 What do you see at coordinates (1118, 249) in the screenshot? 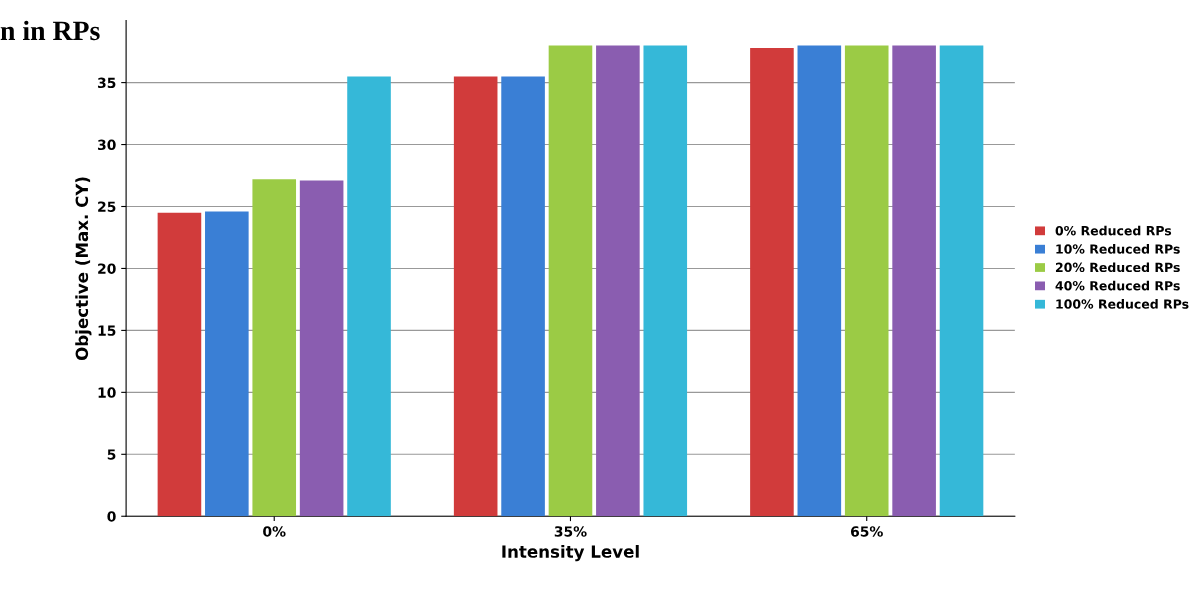
I see `legend-label: 10% Reduced RPs` at bounding box center [1118, 249].